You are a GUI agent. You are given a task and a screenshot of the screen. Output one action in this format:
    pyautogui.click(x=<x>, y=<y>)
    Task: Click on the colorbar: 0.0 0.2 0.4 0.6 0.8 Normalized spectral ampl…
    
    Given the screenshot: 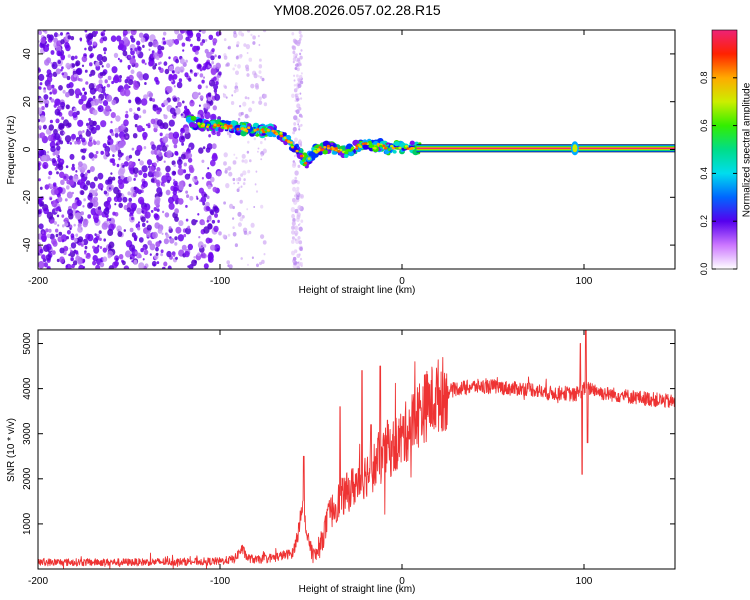 What is the action you would take?
    pyautogui.click(x=724, y=152)
    